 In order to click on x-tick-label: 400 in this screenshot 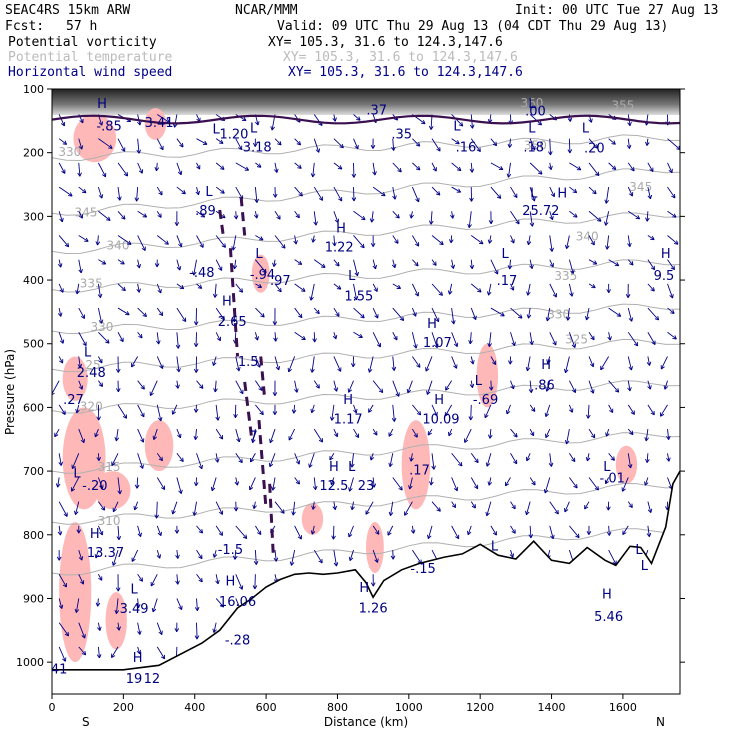, I will do `click(194, 707)`.